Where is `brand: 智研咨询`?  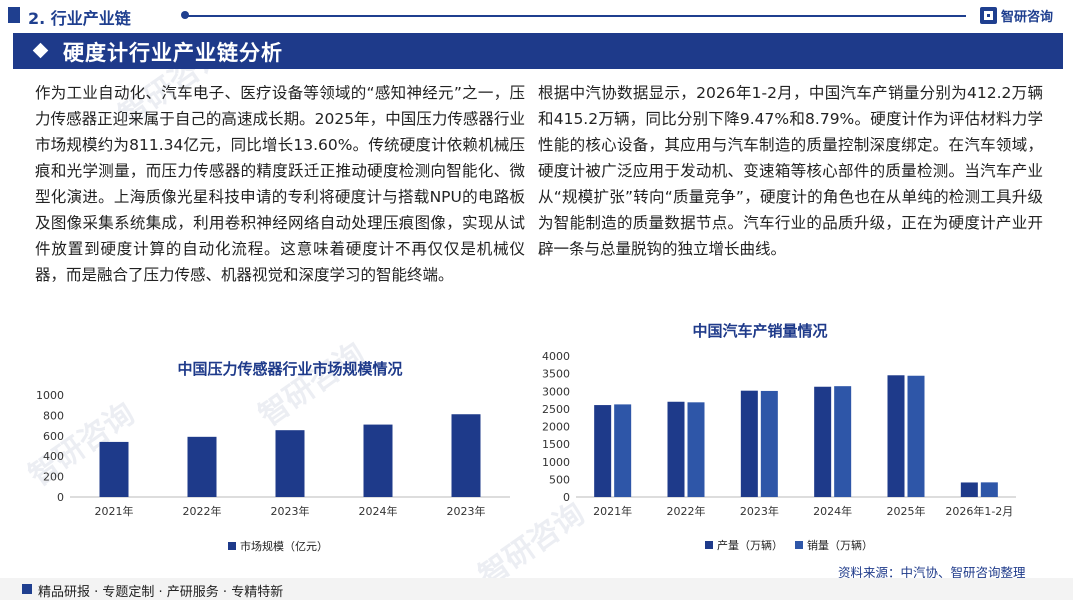
brand: 智研咨询 is located at coordinates (1017, 15).